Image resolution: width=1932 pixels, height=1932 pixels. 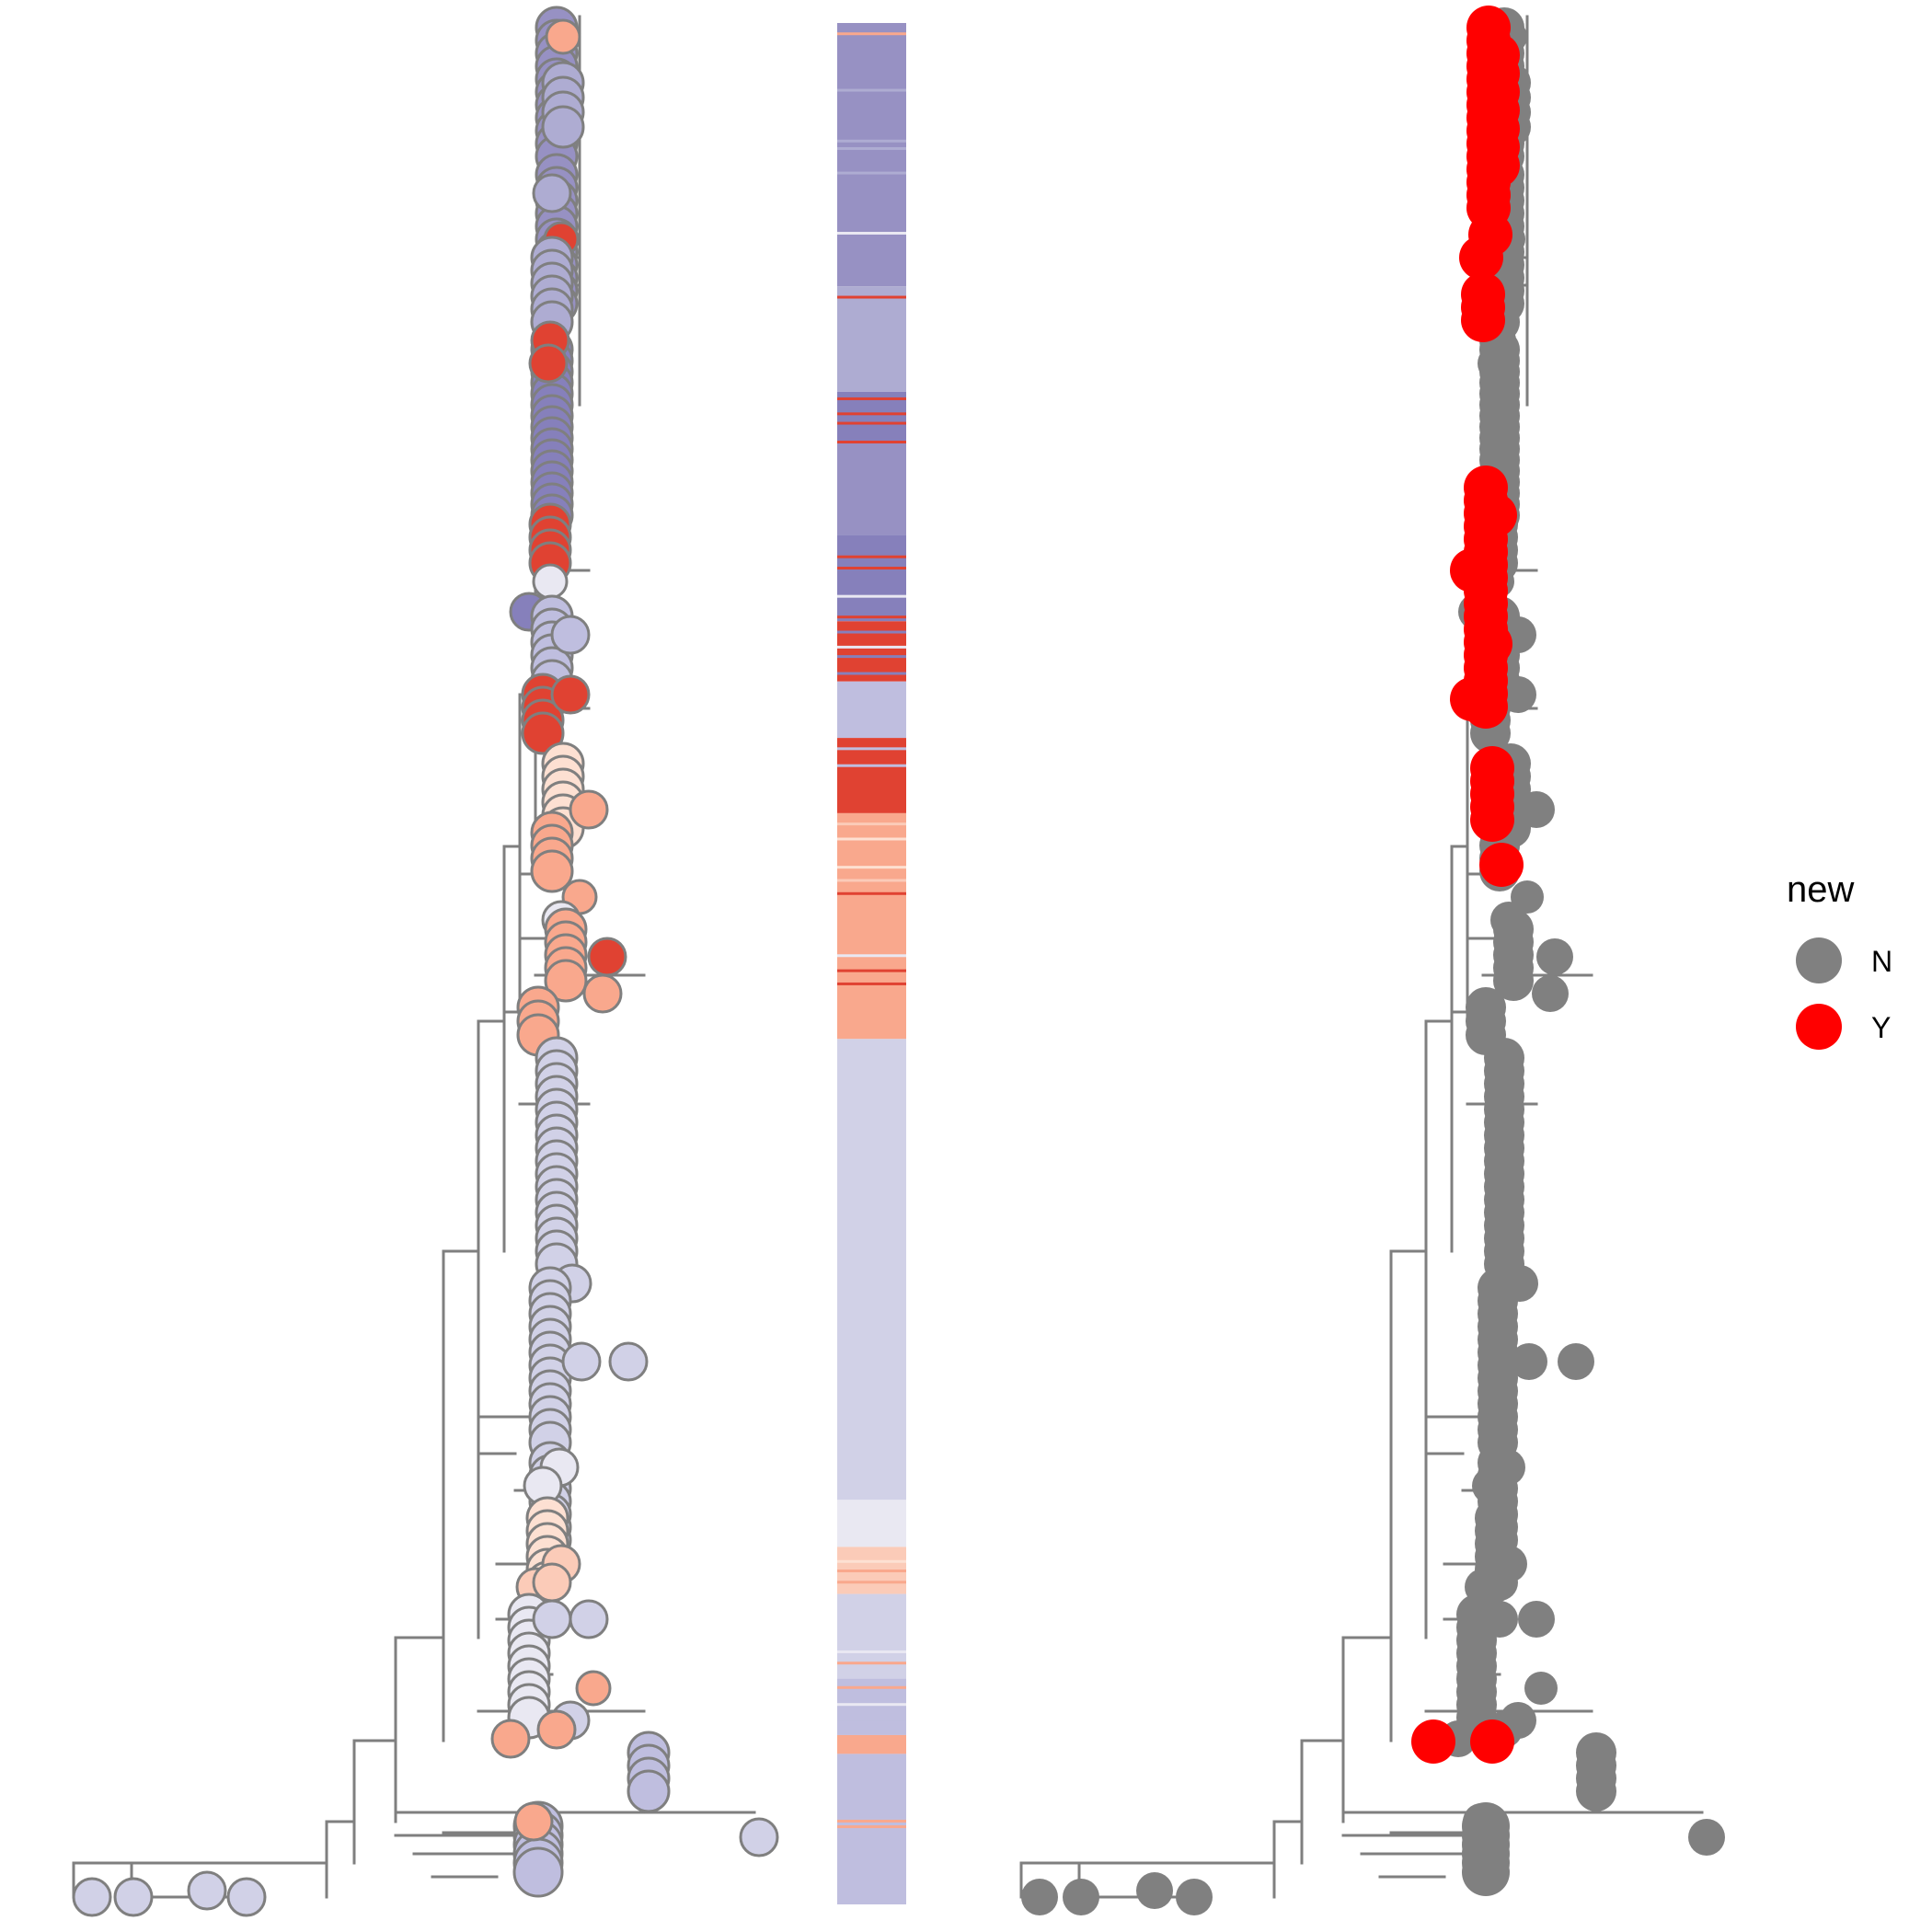 What do you see at coordinates (1881, 961) in the screenshot?
I see `legend-label-n: N` at bounding box center [1881, 961].